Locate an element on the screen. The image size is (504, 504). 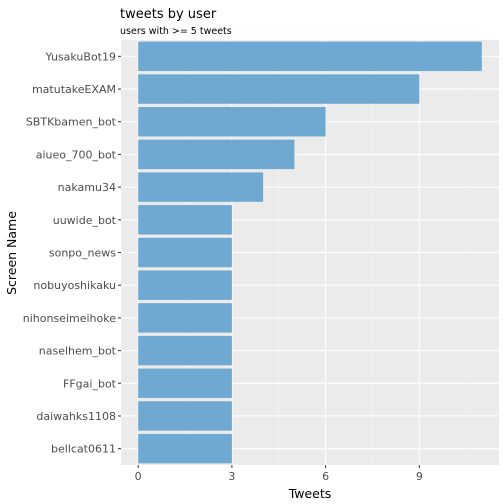
y-tick-label: matutakeEXAM is located at coordinates (74, 89).